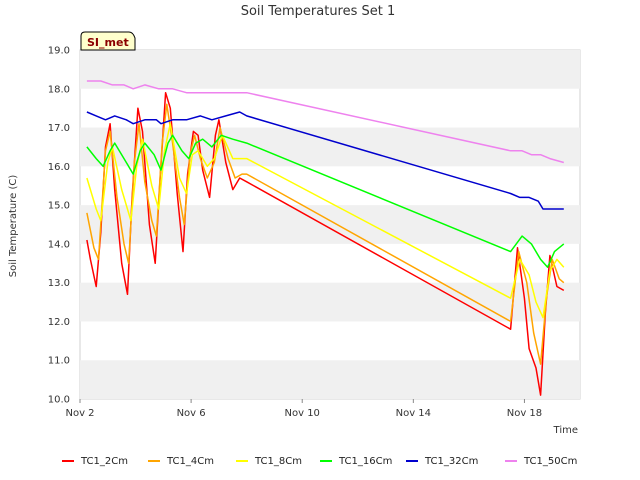 The width and height of the screenshot is (640, 480). I want to click on legend-item: TC1_4Cm, so click(181, 461).